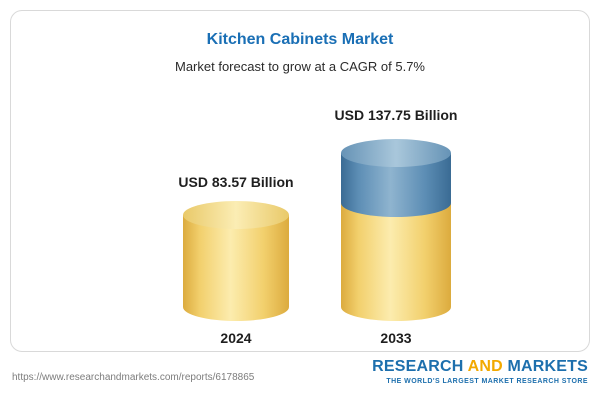 The height and width of the screenshot is (400, 600). What do you see at coordinates (396, 153) in the screenshot?
I see `cylinder-top-cap-blue` at bounding box center [396, 153].